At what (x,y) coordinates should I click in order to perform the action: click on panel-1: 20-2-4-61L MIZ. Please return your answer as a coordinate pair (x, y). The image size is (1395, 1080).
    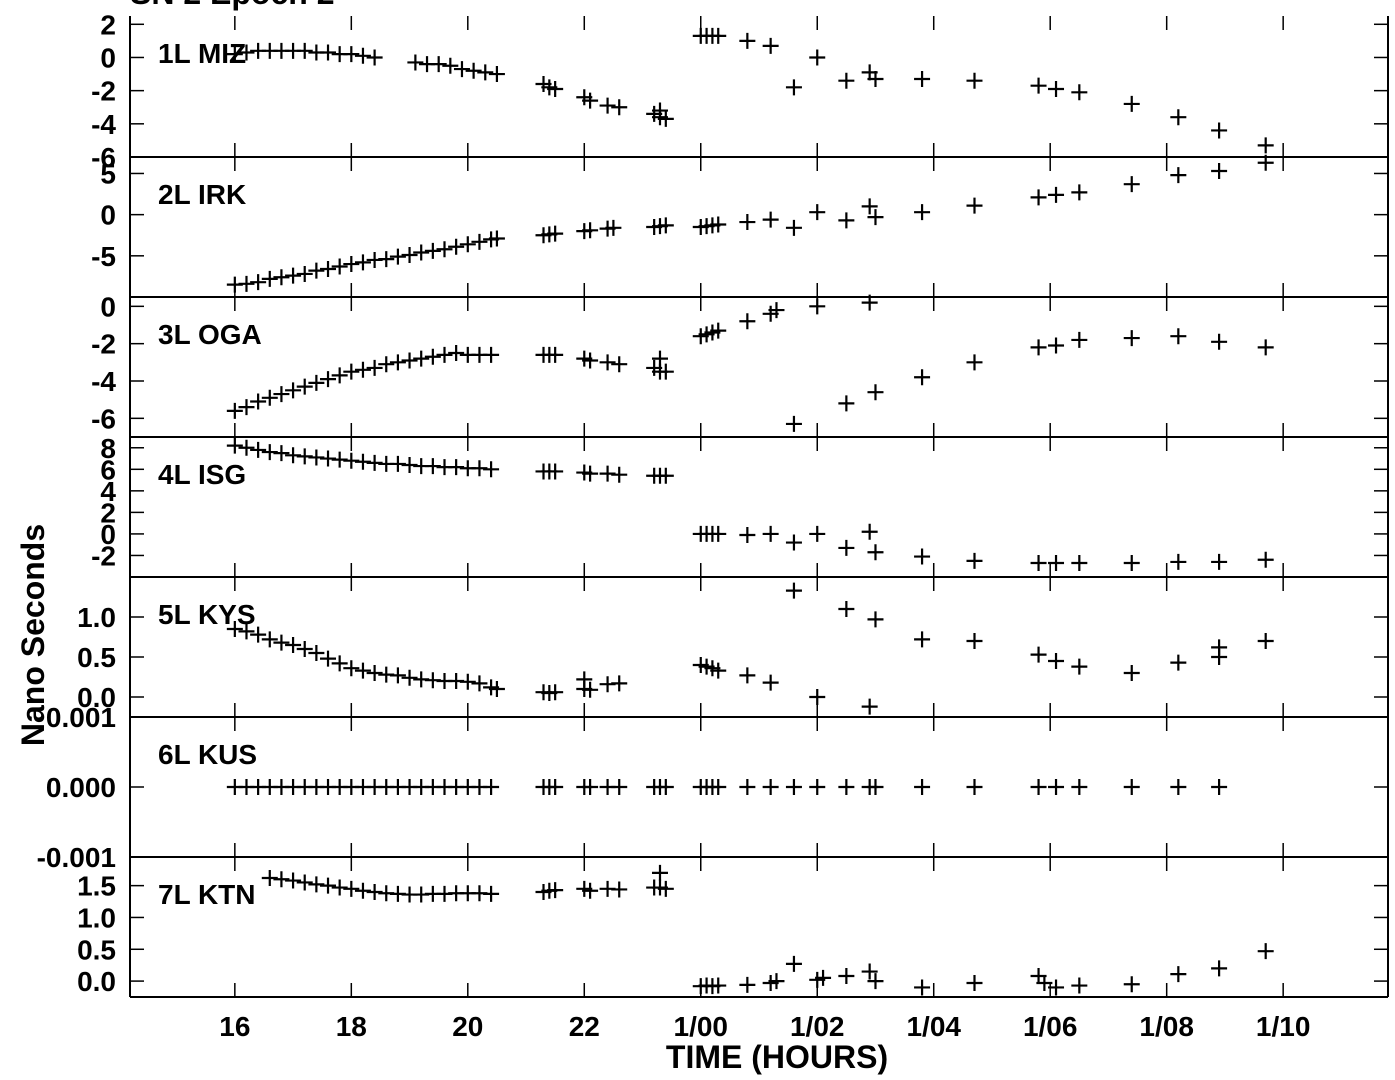
    Looking at the image, I should click on (740, 91).